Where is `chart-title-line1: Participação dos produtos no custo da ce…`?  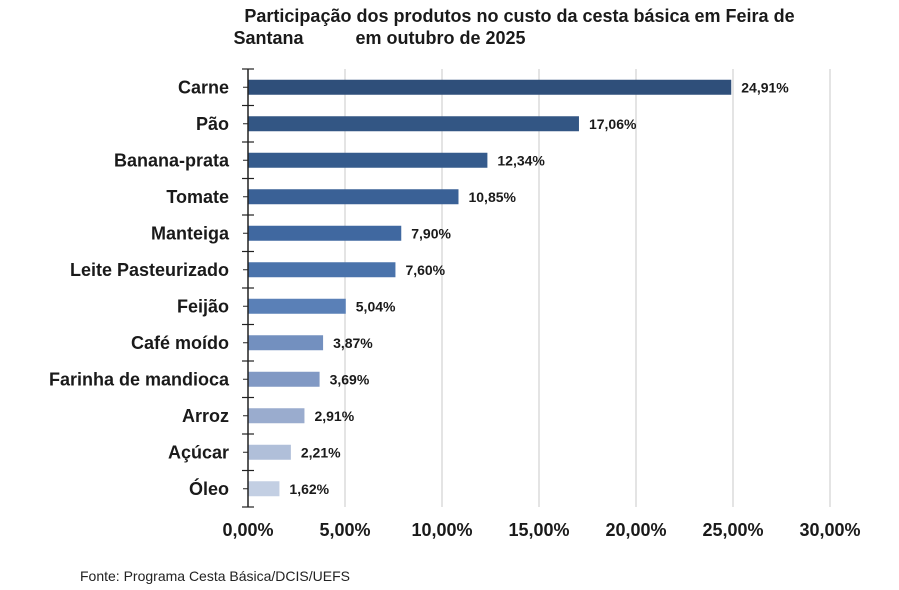
chart-title-line1: Participação dos produtos no custo da ce… is located at coordinates (519, 16).